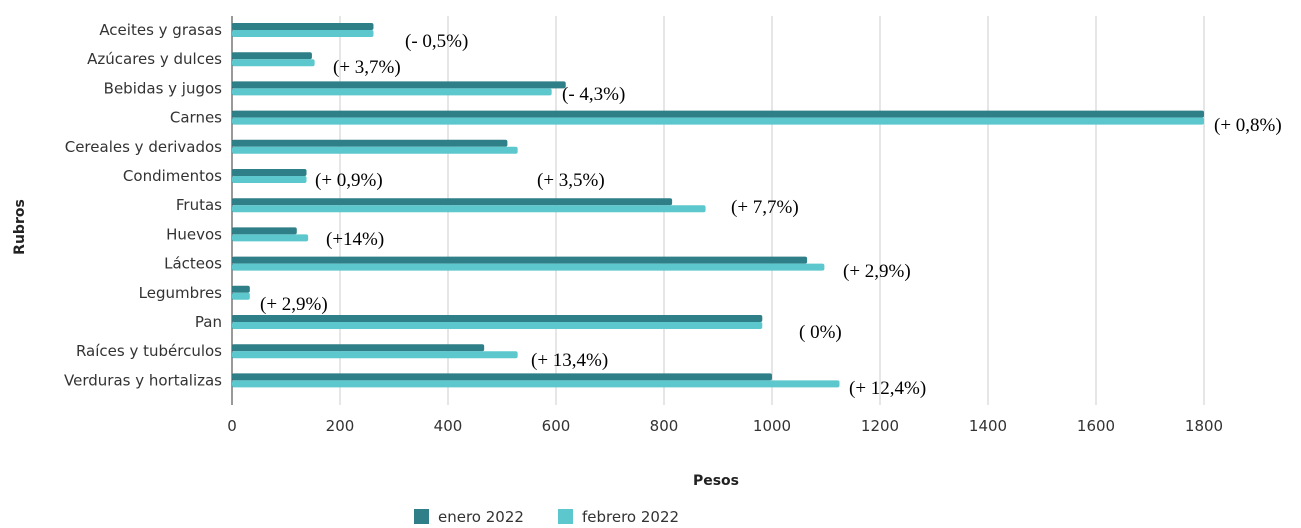 This screenshot has width=1301, height=528. Describe the element at coordinates (716, 481) in the screenshot. I see `x-axis-title: Pesos` at that location.